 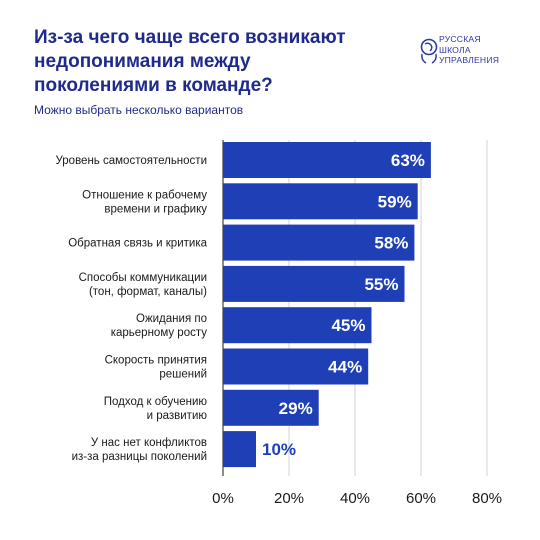 I want to click on chart-title-line: Из-за чего чаще всего возникают, so click(x=190, y=37).